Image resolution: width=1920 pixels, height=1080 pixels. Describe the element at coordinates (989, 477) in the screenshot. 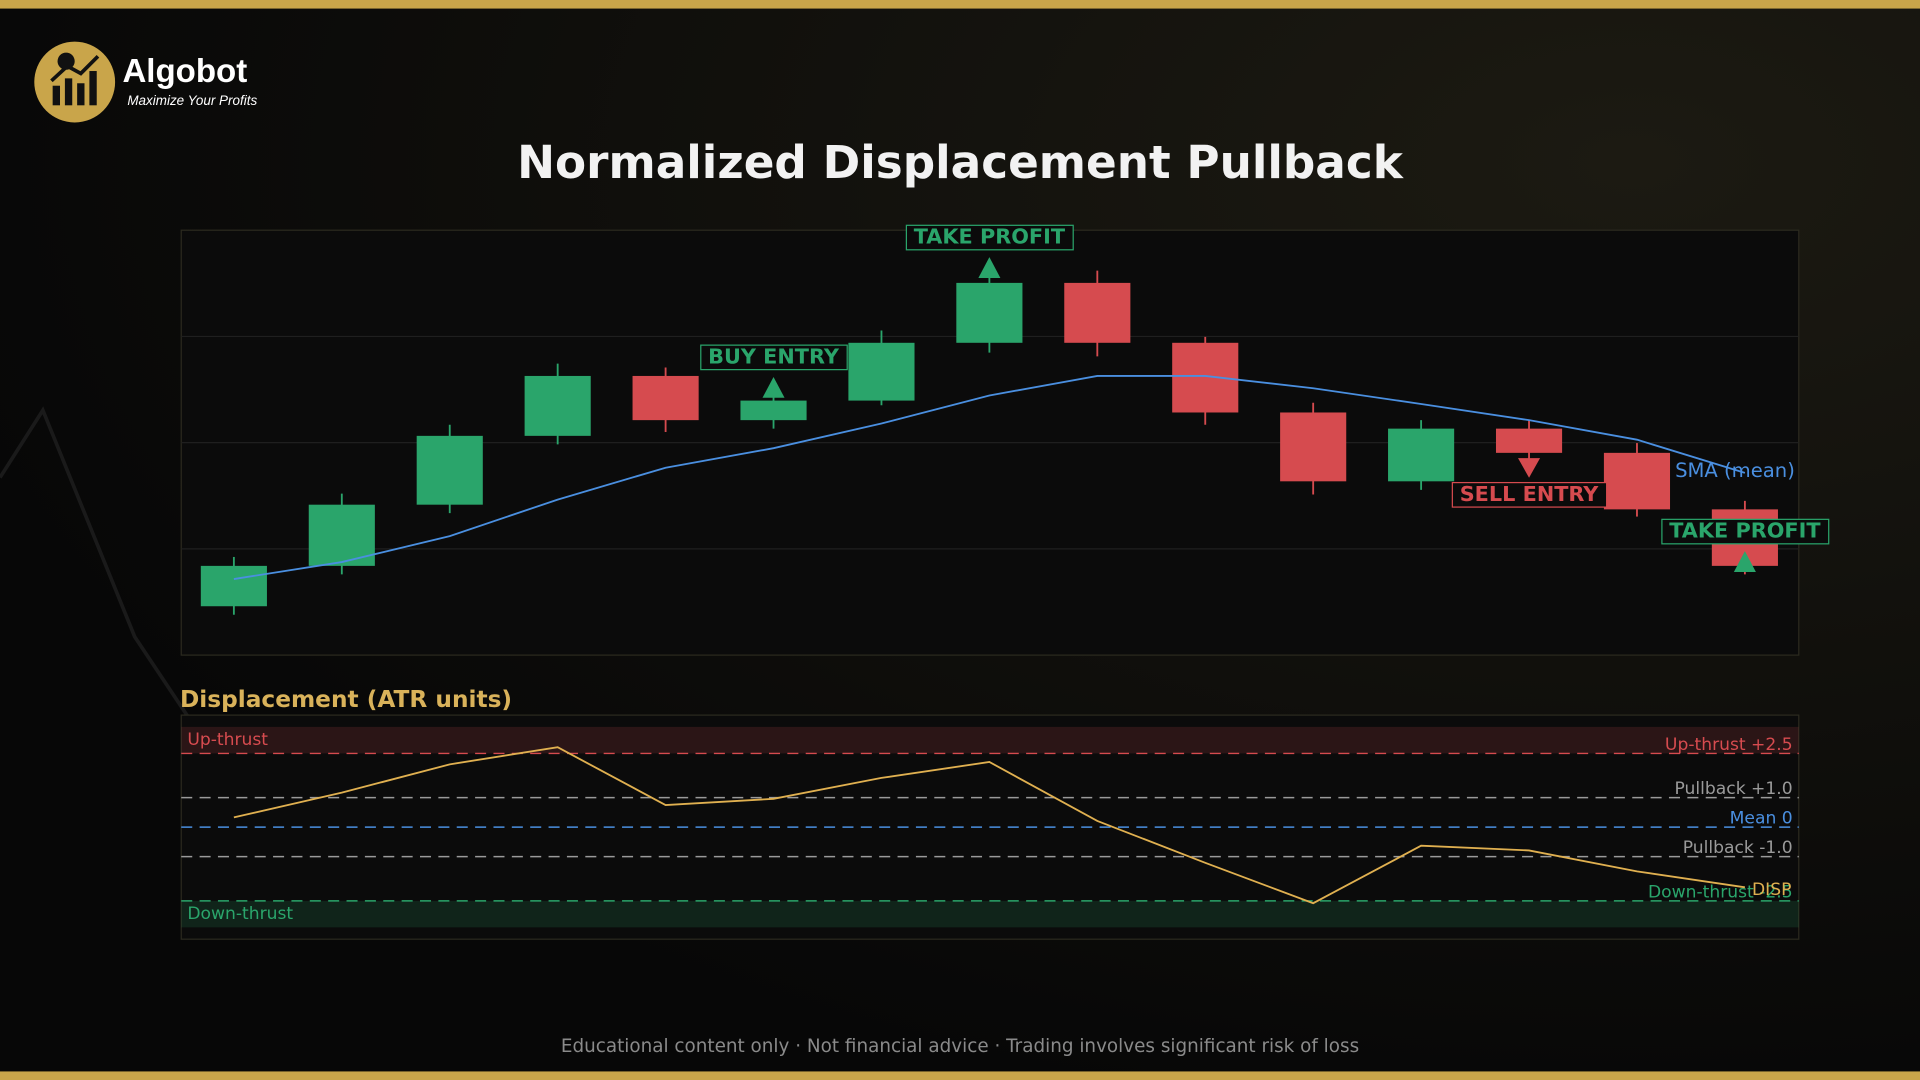

I see `sma-line` at that location.